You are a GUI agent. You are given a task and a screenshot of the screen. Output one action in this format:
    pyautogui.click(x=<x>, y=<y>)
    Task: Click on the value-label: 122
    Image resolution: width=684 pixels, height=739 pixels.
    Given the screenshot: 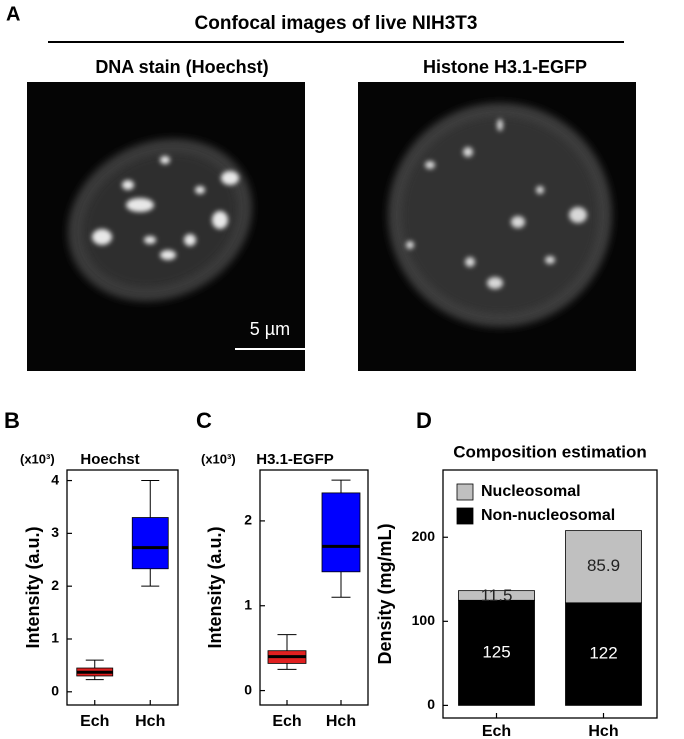 What is the action you would take?
    pyautogui.click(x=603, y=653)
    